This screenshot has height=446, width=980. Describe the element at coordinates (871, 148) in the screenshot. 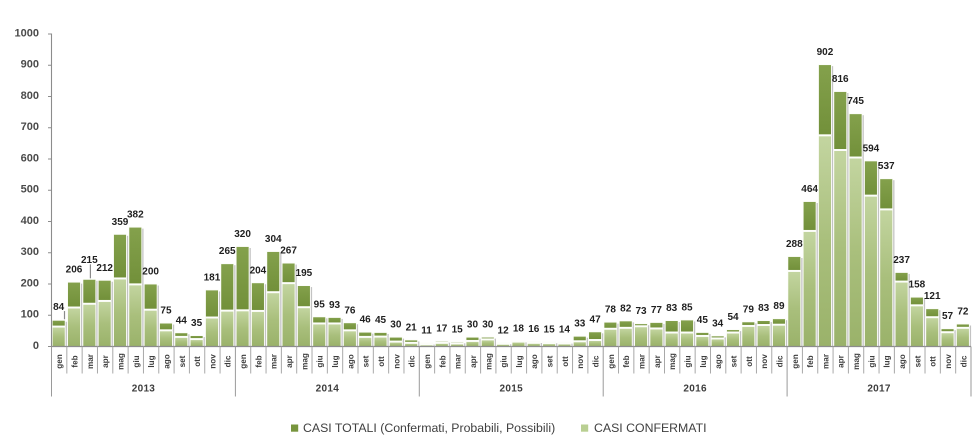

I see `svg-text: 594` at that location.